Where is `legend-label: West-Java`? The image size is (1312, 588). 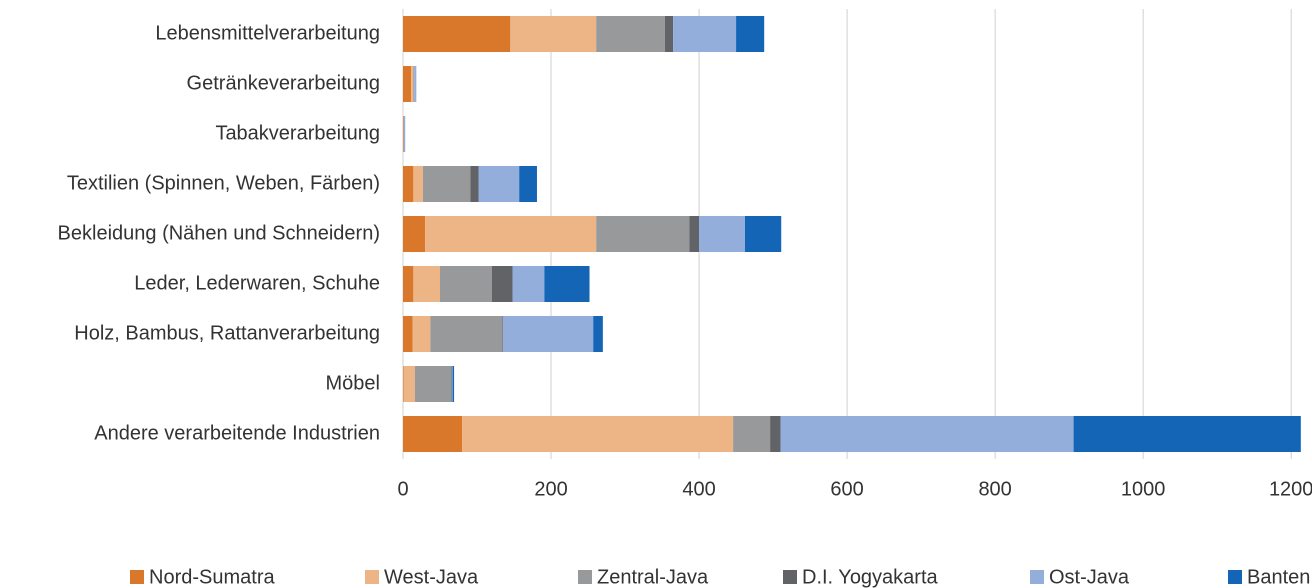 legend-label: West-Java is located at coordinates (431, 577).